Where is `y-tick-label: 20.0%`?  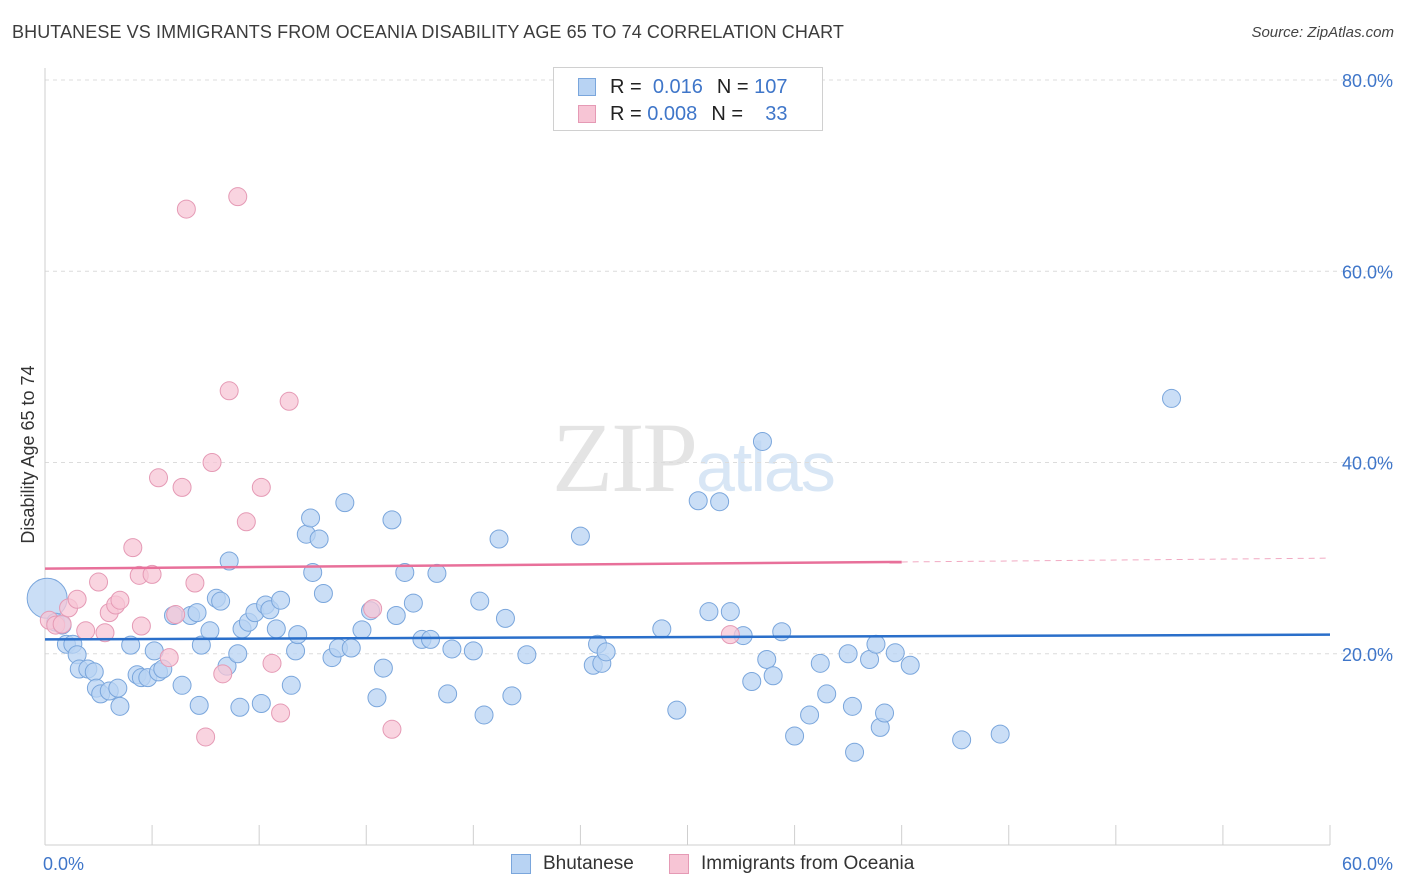
y-tick-label: 20.0% is located at coordinates (1367, 655).